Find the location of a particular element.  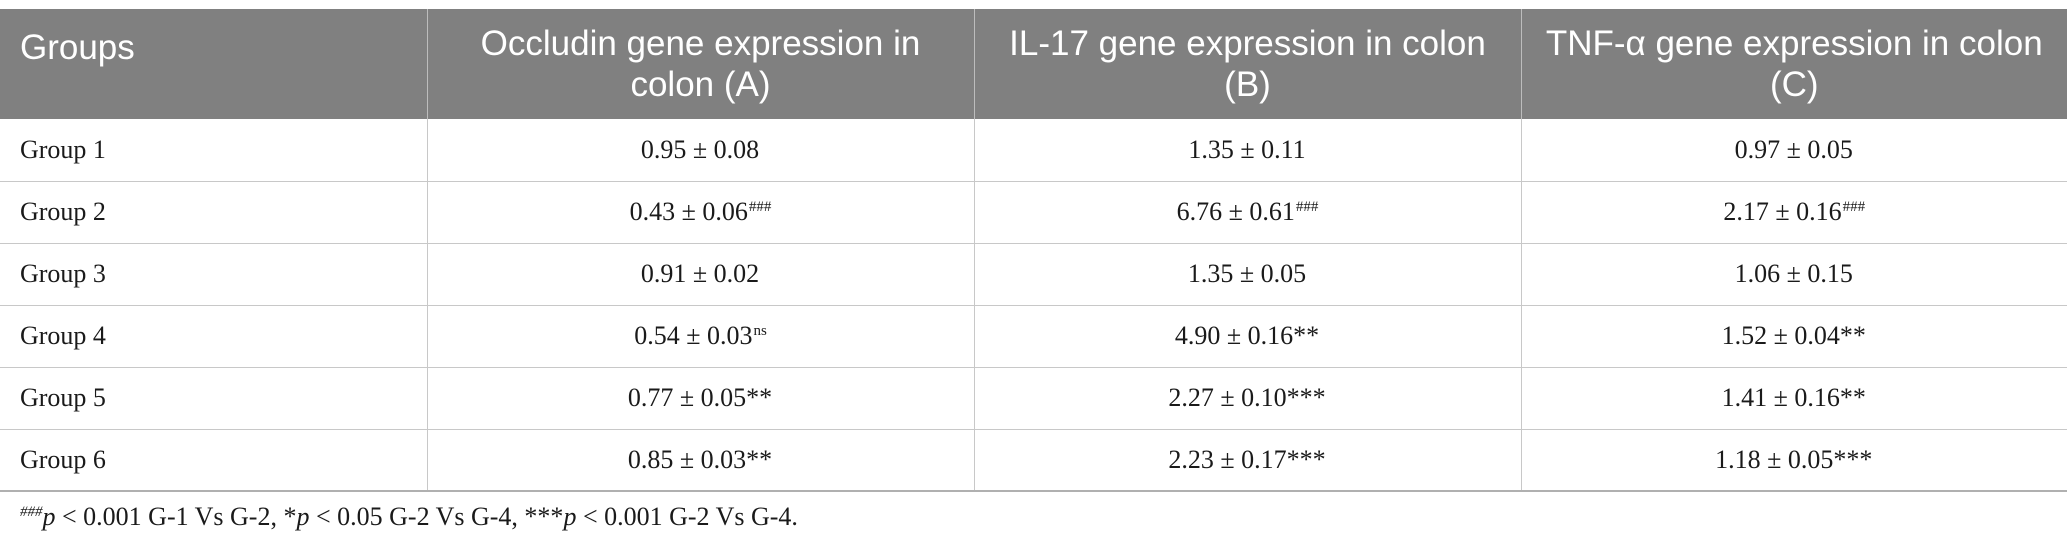

cell-value: 1.41 ± 0.16** is located at coordinates (1793, 397).